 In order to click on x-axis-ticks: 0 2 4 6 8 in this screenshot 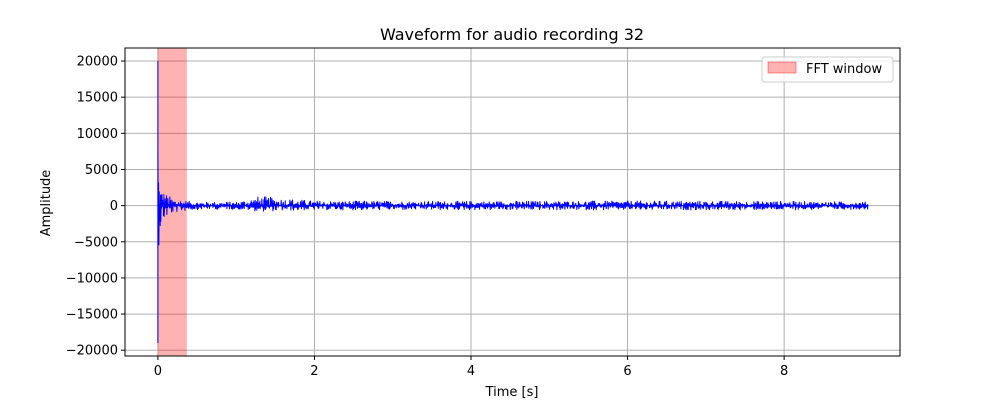, I will do `click(471, 367)`.